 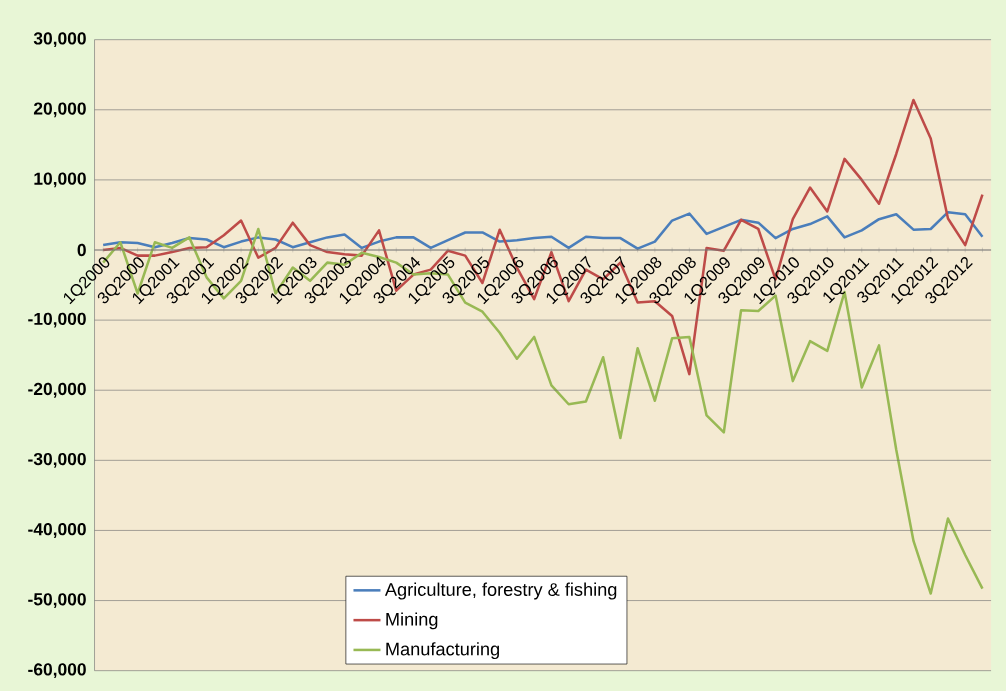 I want to click on y-tick-label: -30,000, so click(x=57, y=460).